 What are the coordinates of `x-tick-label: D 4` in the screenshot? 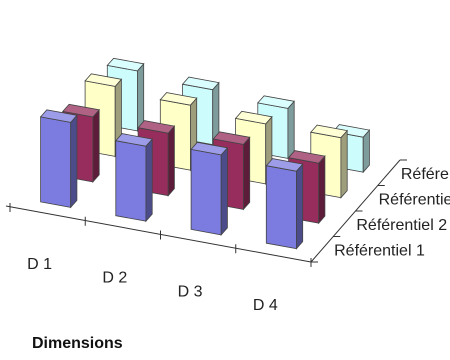 It's located at (265, 305).